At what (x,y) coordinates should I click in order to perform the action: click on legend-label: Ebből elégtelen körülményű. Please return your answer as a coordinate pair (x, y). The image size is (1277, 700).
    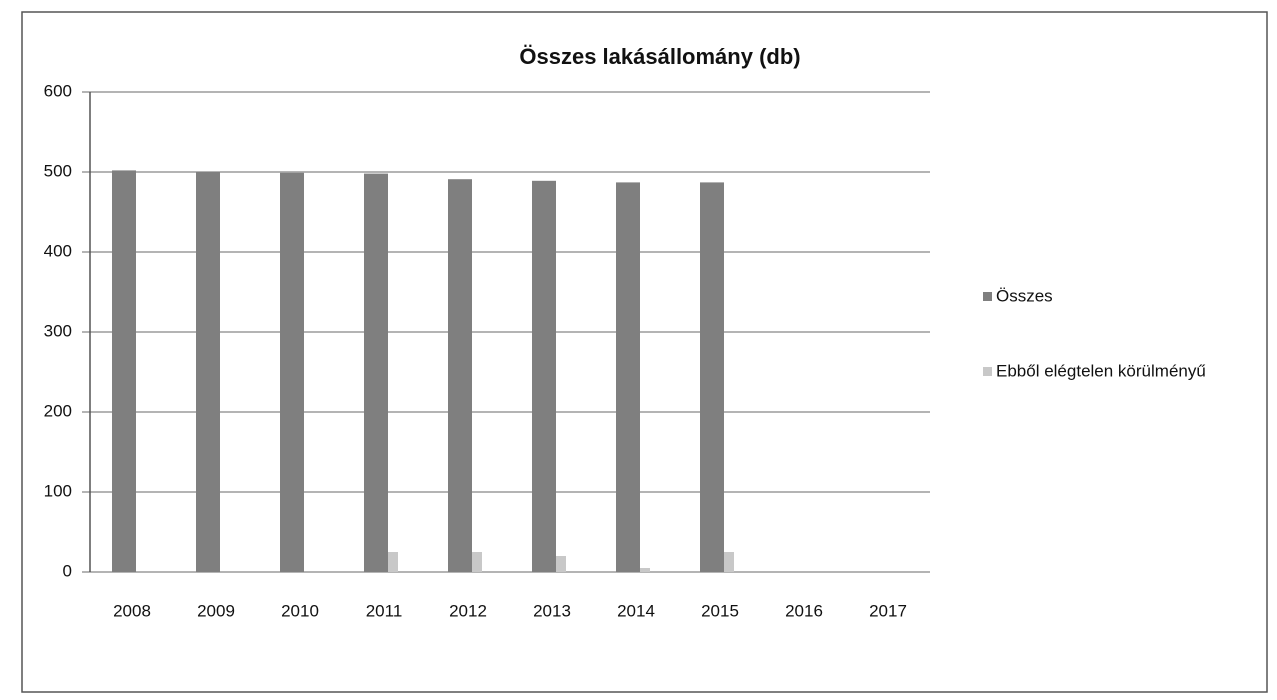
    Looking at the image, I should click on (1101, 370).